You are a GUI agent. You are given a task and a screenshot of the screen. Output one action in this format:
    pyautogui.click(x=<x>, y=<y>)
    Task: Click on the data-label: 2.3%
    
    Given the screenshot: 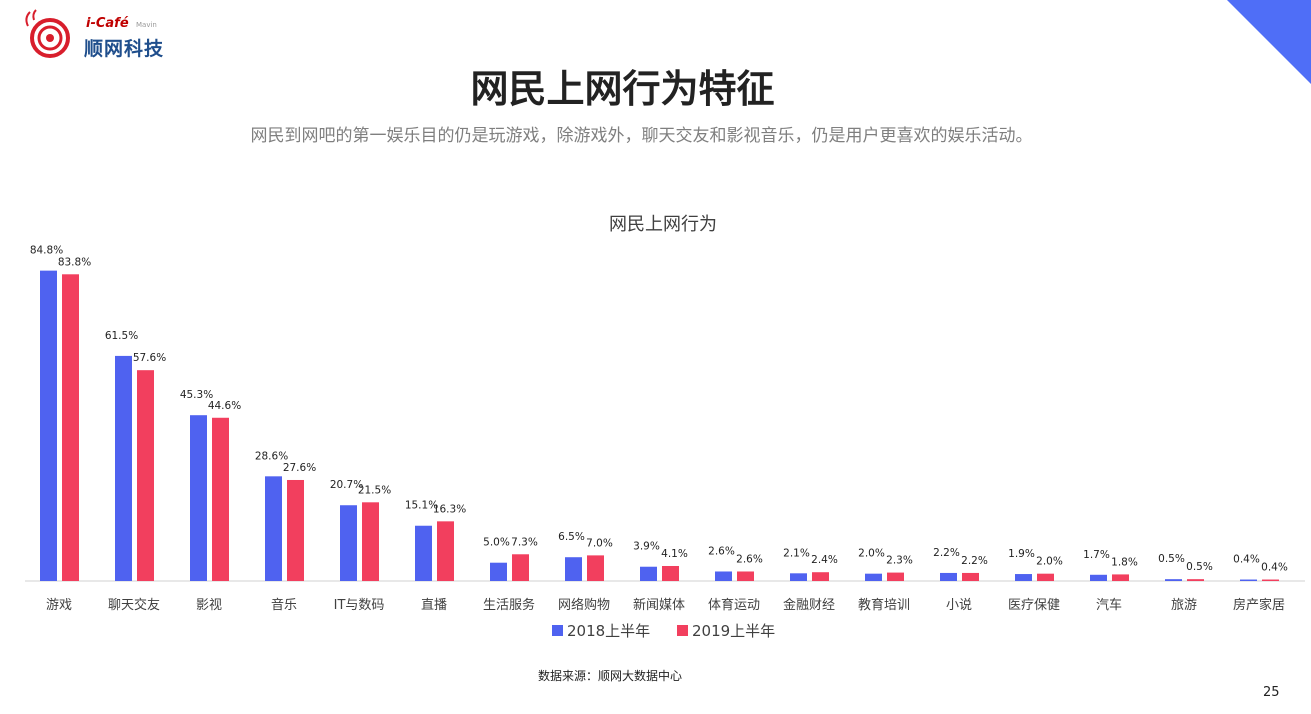 What is the action you would take?
    pyautogui.click(x=899, y=561)
    